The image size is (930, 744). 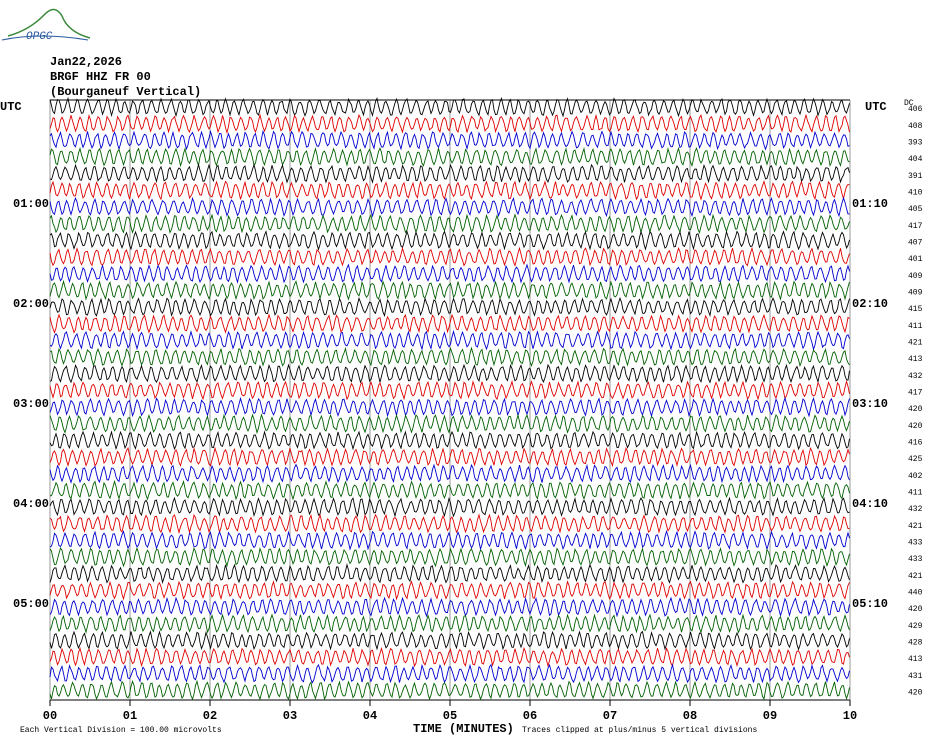 What do you see at coordinates (210, 716) in the screenshot?
I see `x-tick-label: 02` at bounding box center [210, 716].